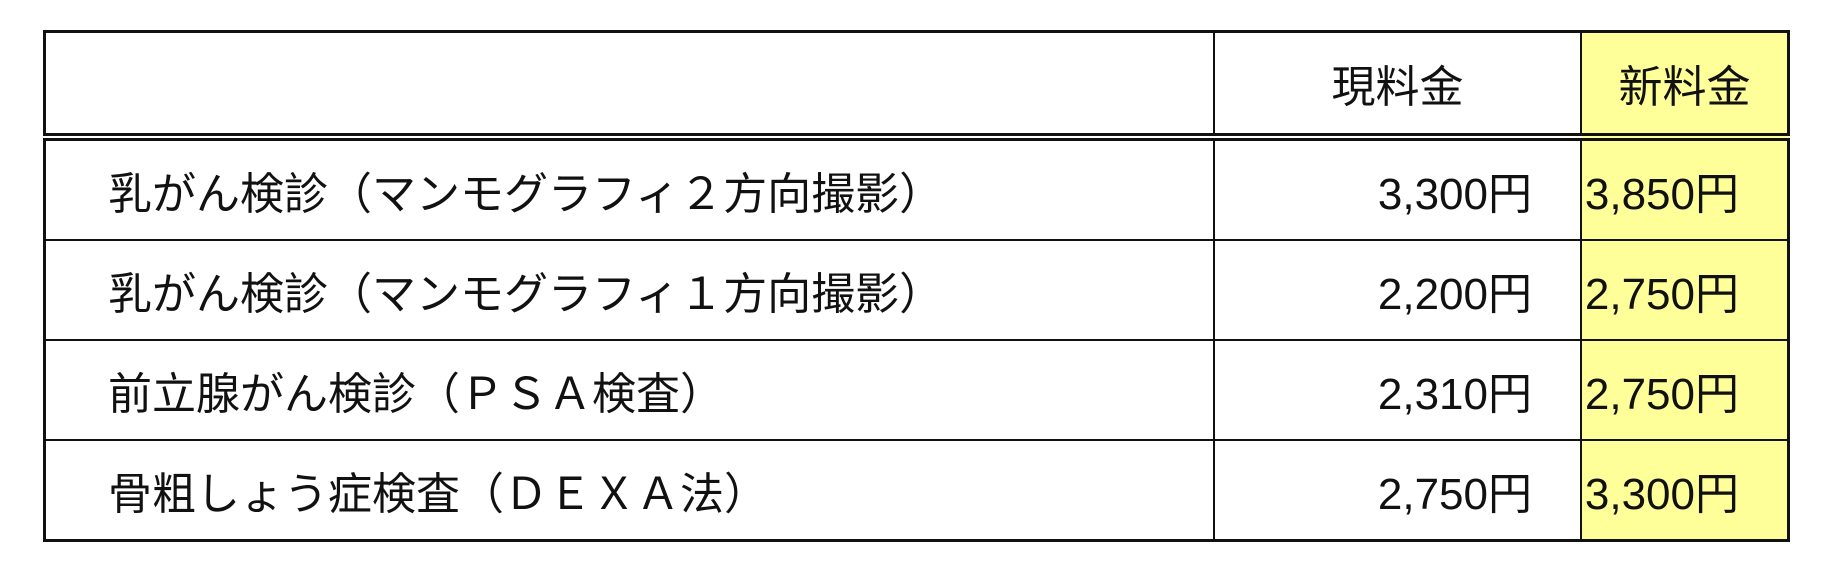 Image resolution: width=1831 pixels, height=579 pixels. Describe the element at coordinates (629, 290) in the screenshot. I see `item-name: 乳がん検診（マンモグラフィ１方向撮影）` at that location.